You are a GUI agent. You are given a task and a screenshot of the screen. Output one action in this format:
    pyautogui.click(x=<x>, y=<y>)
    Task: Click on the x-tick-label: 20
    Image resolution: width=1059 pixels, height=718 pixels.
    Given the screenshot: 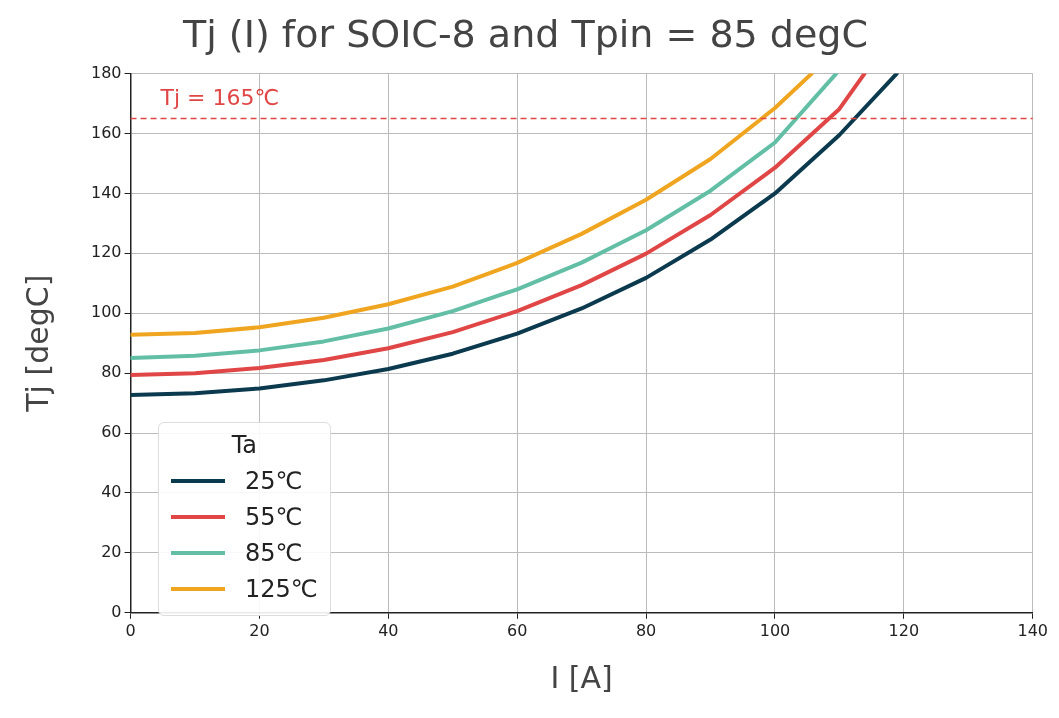 What is the action you would take?
    pyautogui.click(x=259, y=630)
    